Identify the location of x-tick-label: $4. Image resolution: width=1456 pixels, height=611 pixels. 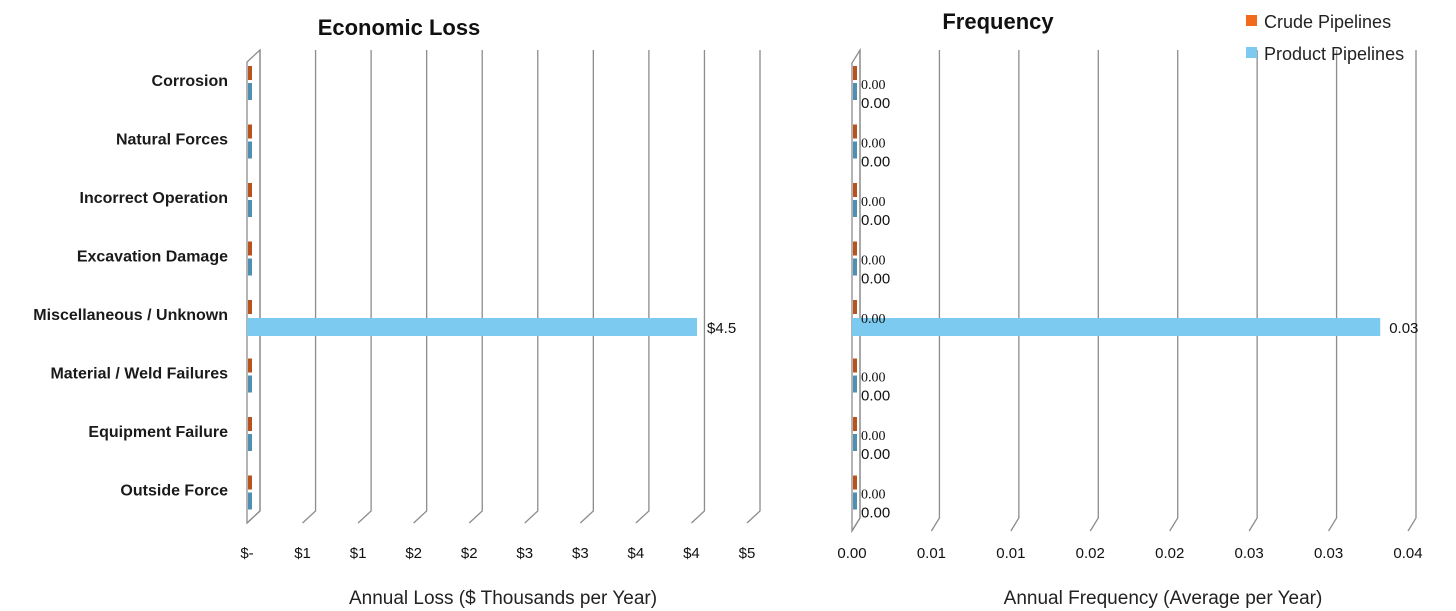
(691, 553).